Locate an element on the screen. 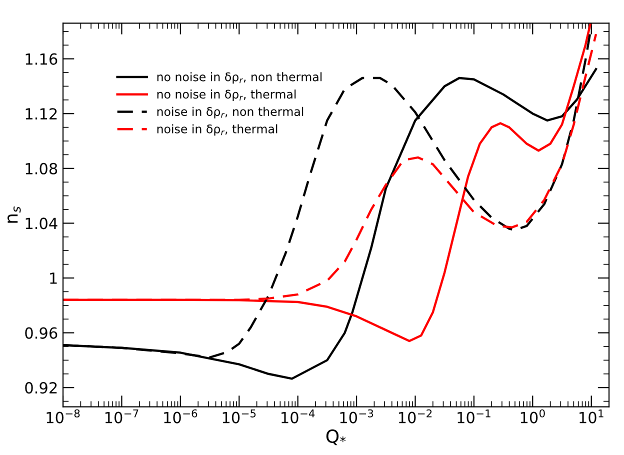 The height and width of the screenshot is (455, 624). x-tick-label: 10$^{−5}$ is located at coordinates (239, 416).